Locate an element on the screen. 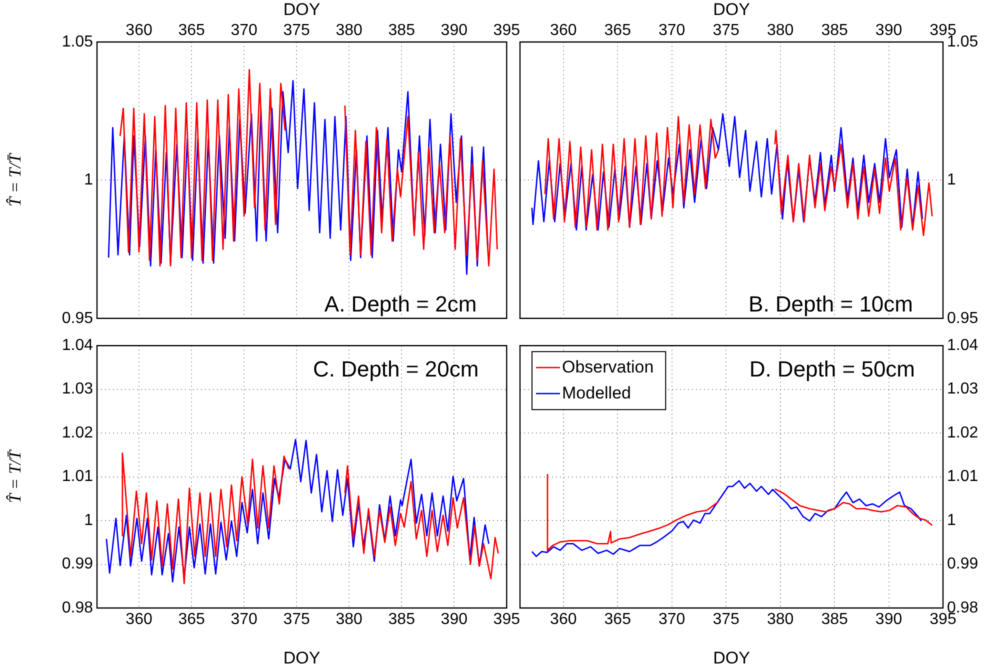 The image size is (989, 669). y-tick-label: 1.05 is located at coordinates (78, 41).